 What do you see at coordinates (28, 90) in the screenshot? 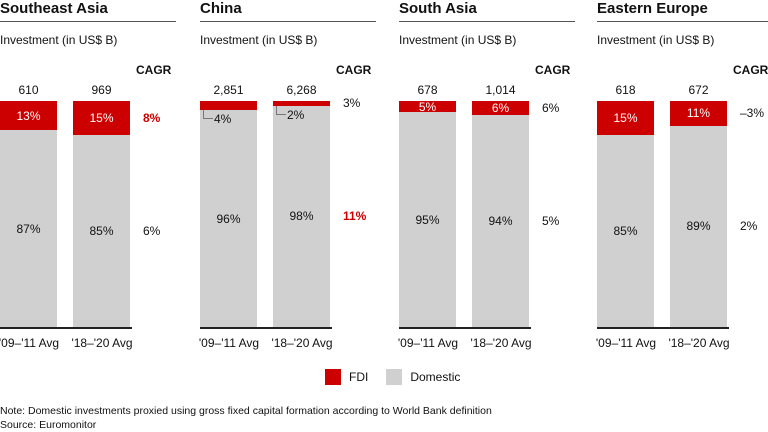
I see `bar-total: 610` at bounding box center [28, 90].